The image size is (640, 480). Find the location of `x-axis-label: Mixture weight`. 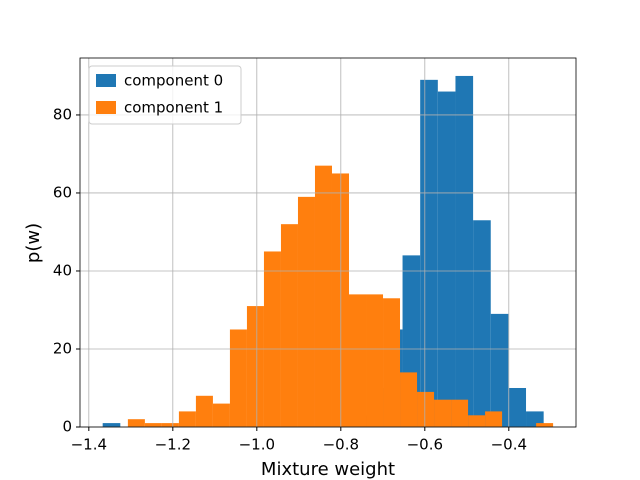

x-axis-label: Mixture weight is located at coordinates (328, 469).